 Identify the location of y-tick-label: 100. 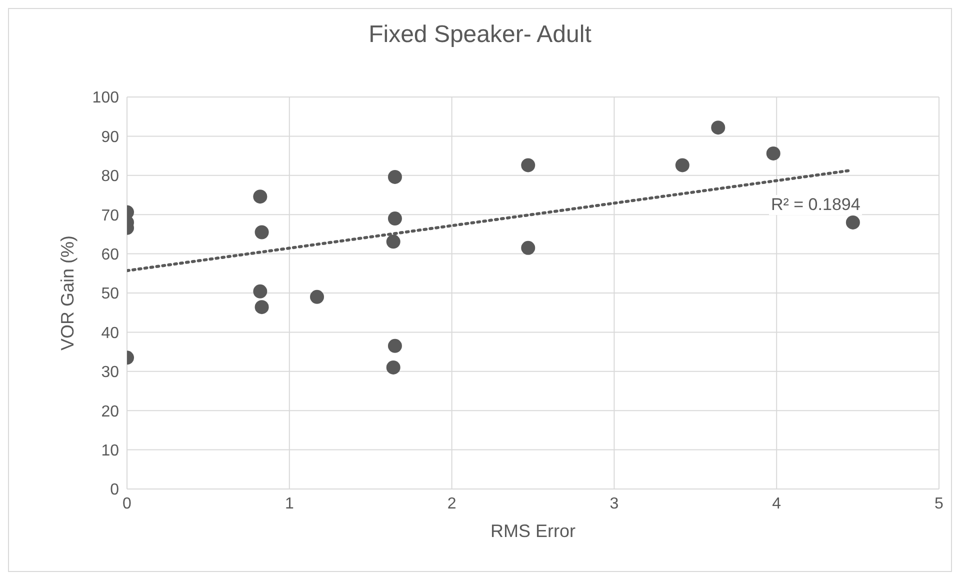
(106, 98).